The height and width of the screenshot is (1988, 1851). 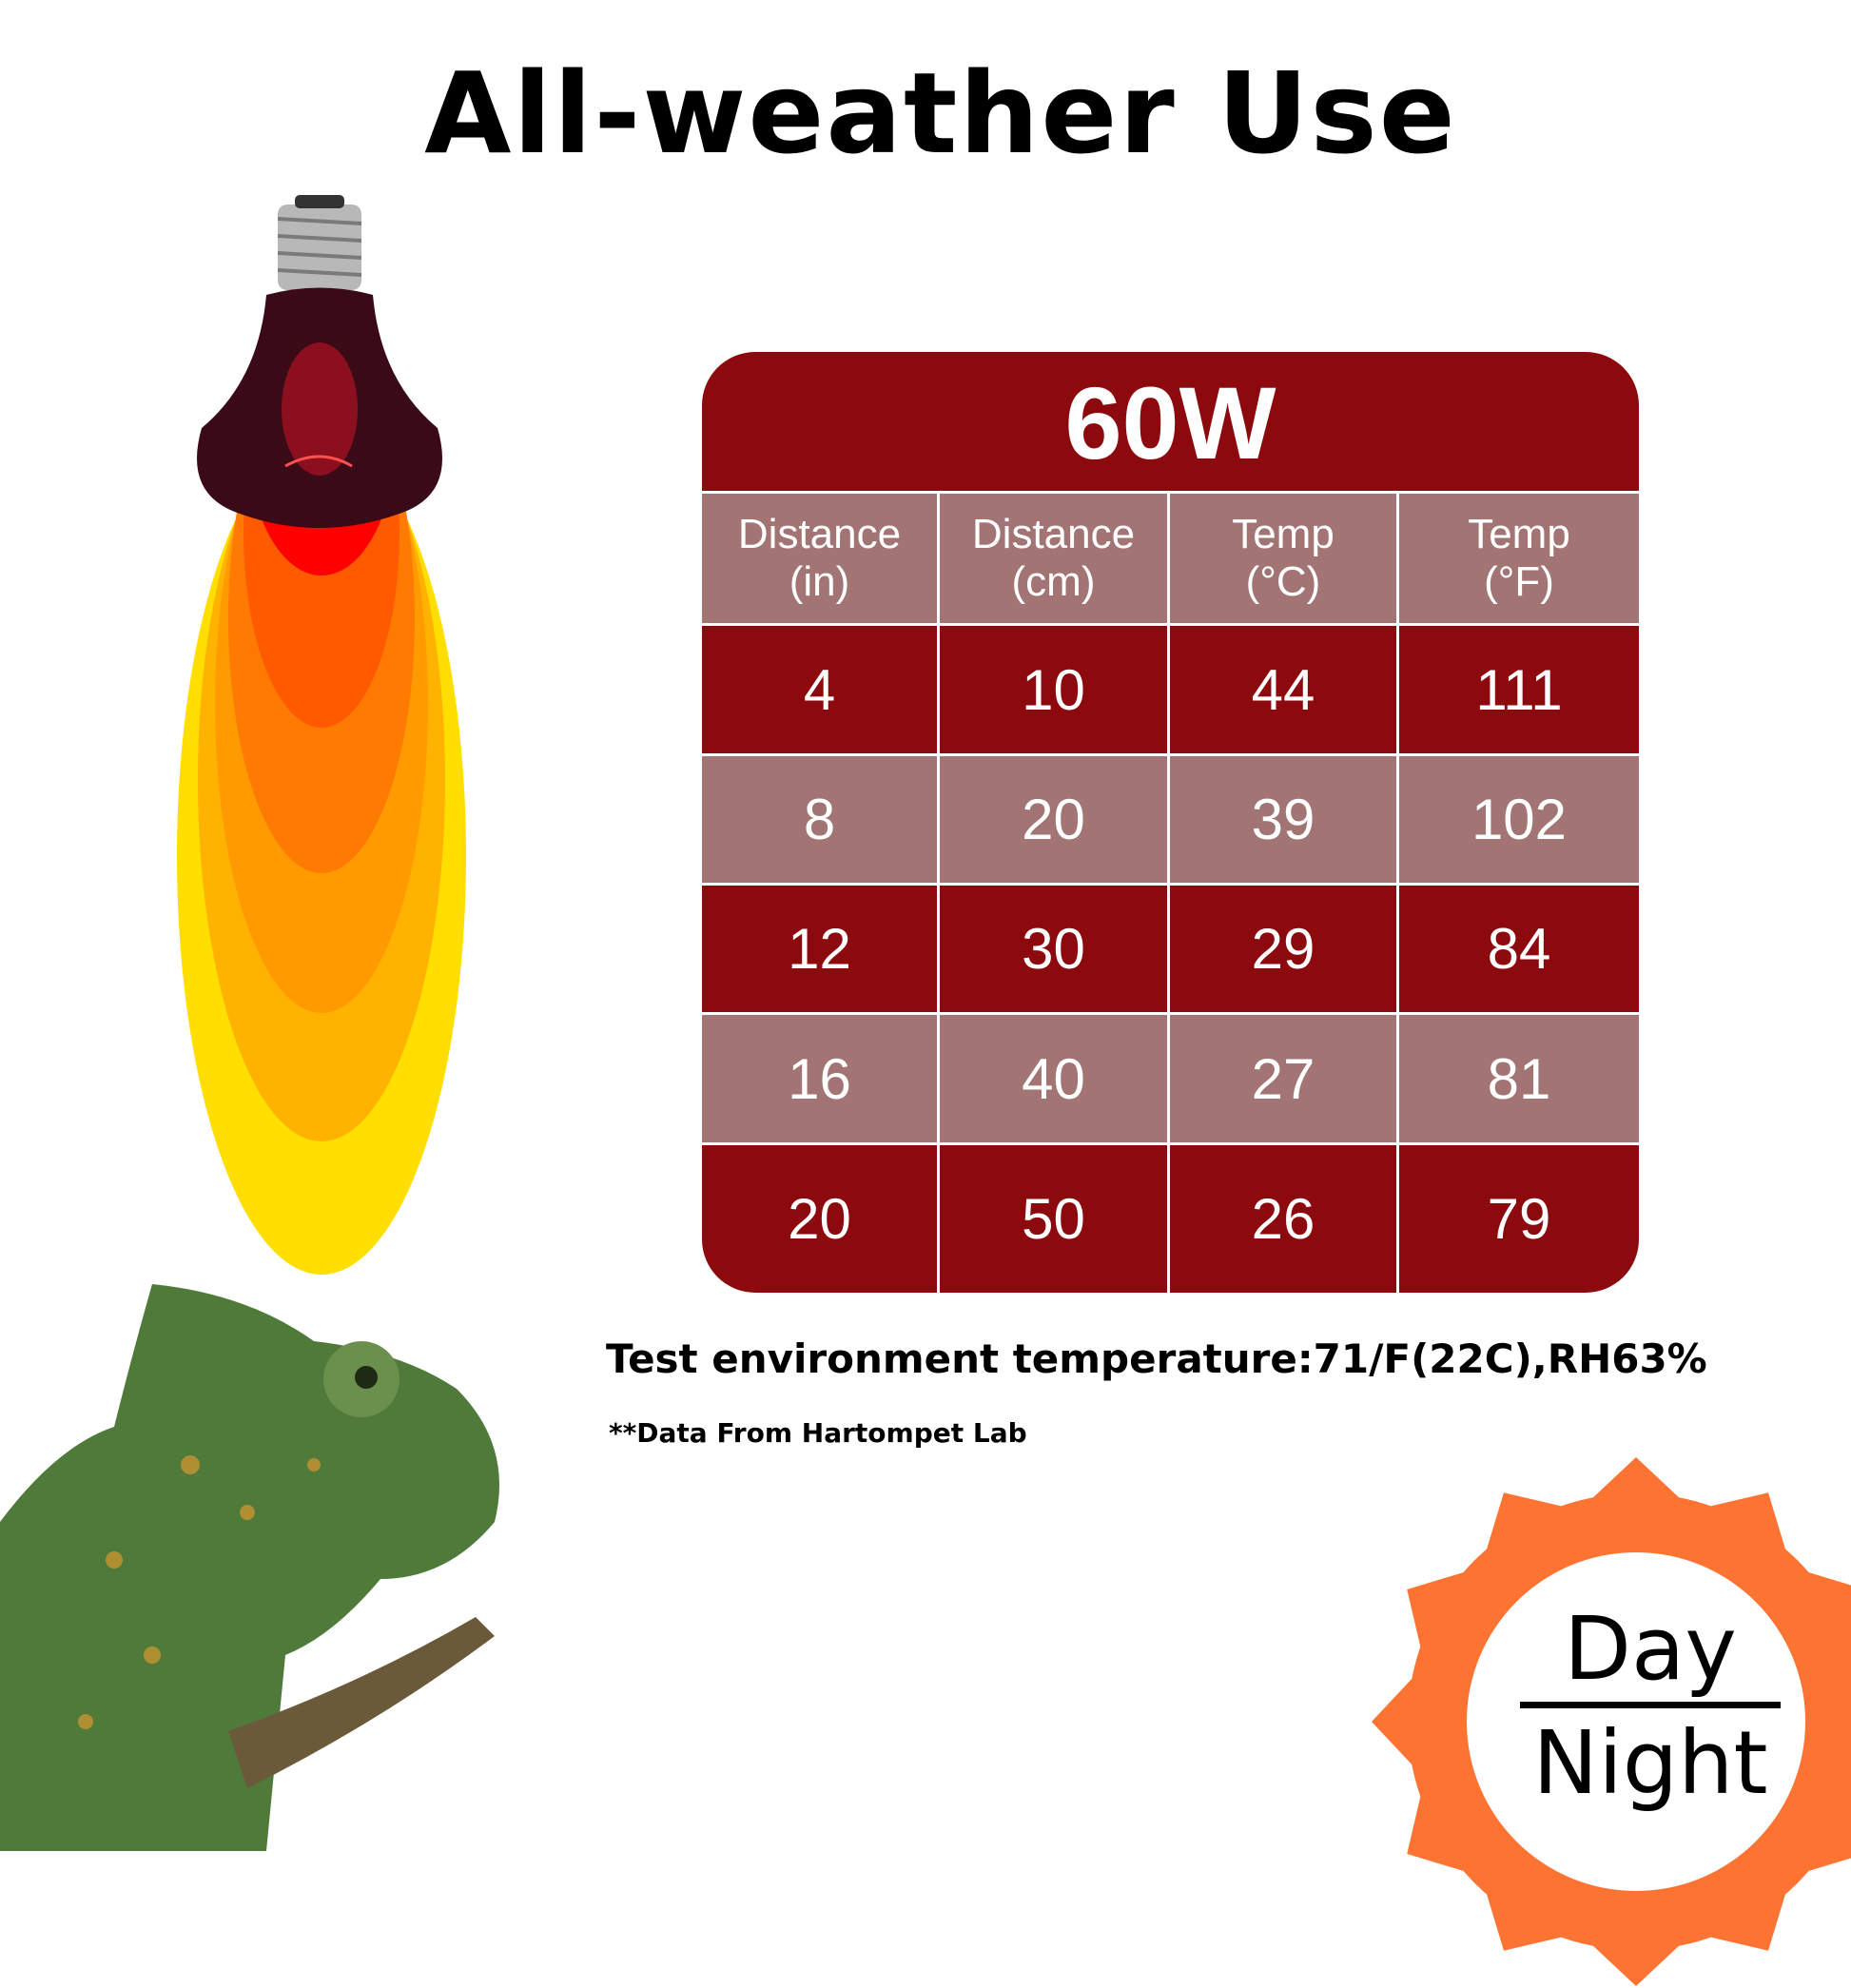 I want to click on table-row: 4 10 44 111, so click(x=1170, y=689).